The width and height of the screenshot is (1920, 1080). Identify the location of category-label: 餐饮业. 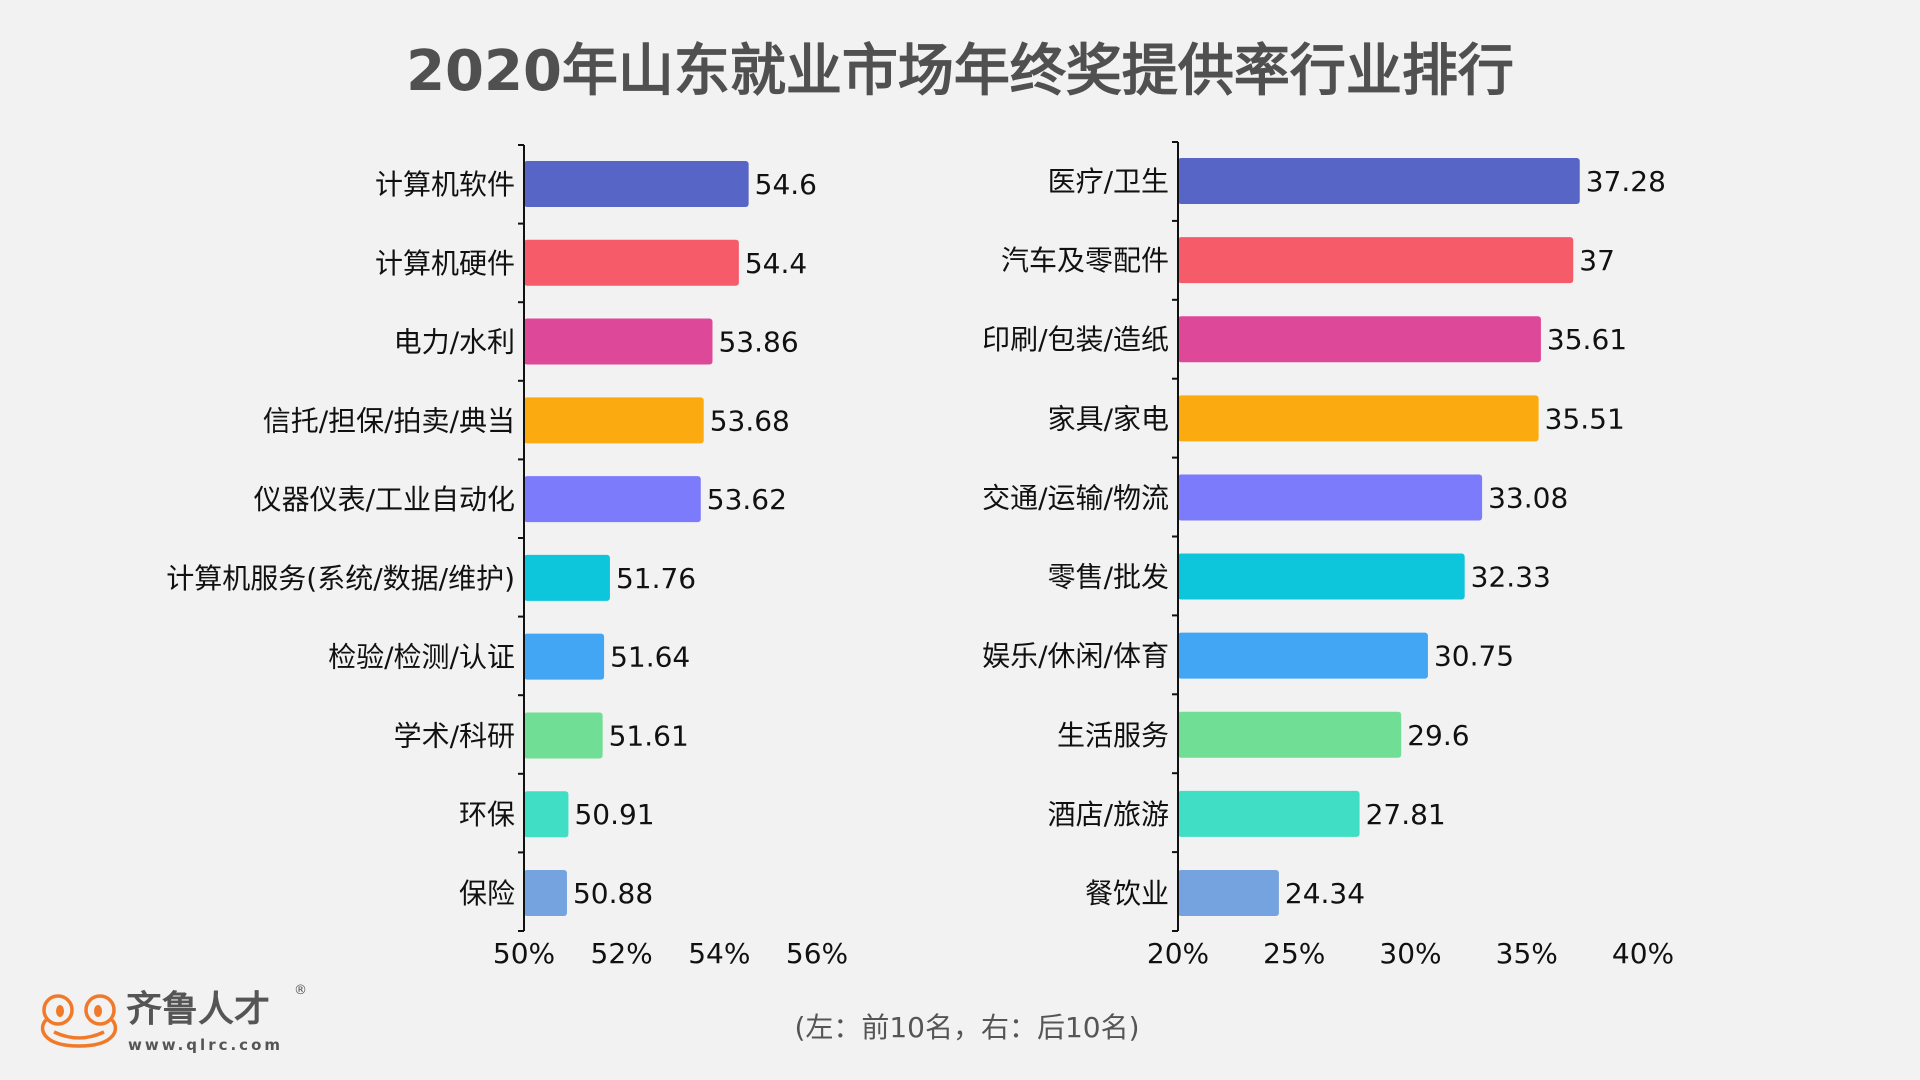
(1127, 893).